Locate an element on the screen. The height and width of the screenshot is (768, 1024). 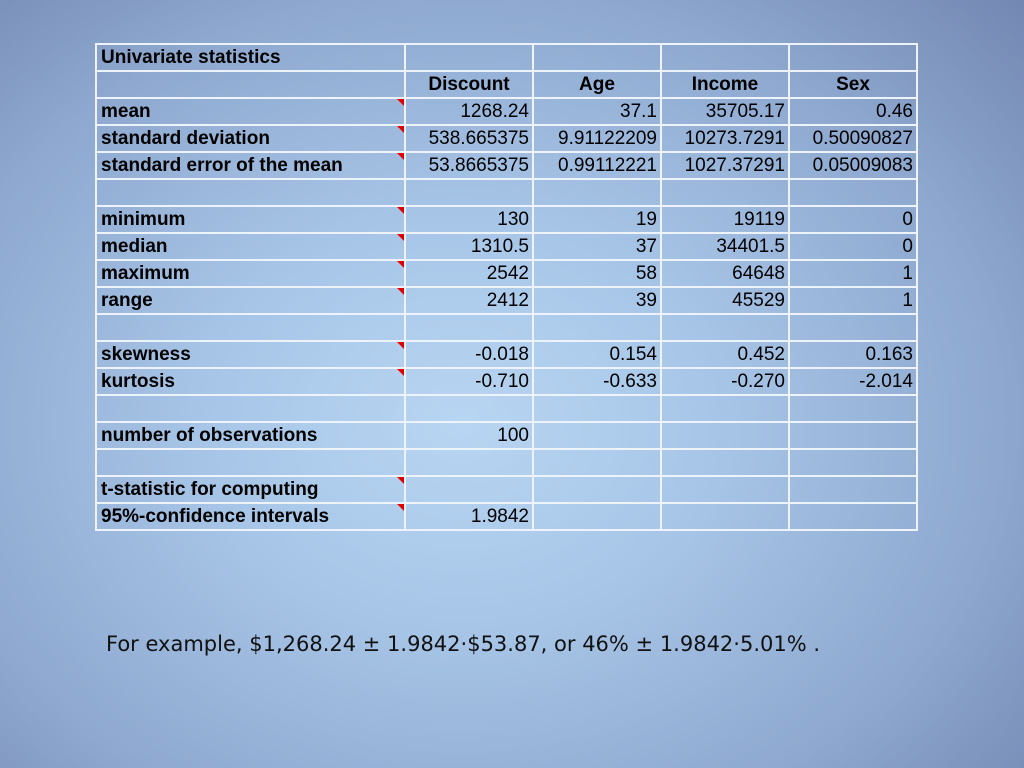
cell-discount: -0.710 is located at coordinates (469, 381).